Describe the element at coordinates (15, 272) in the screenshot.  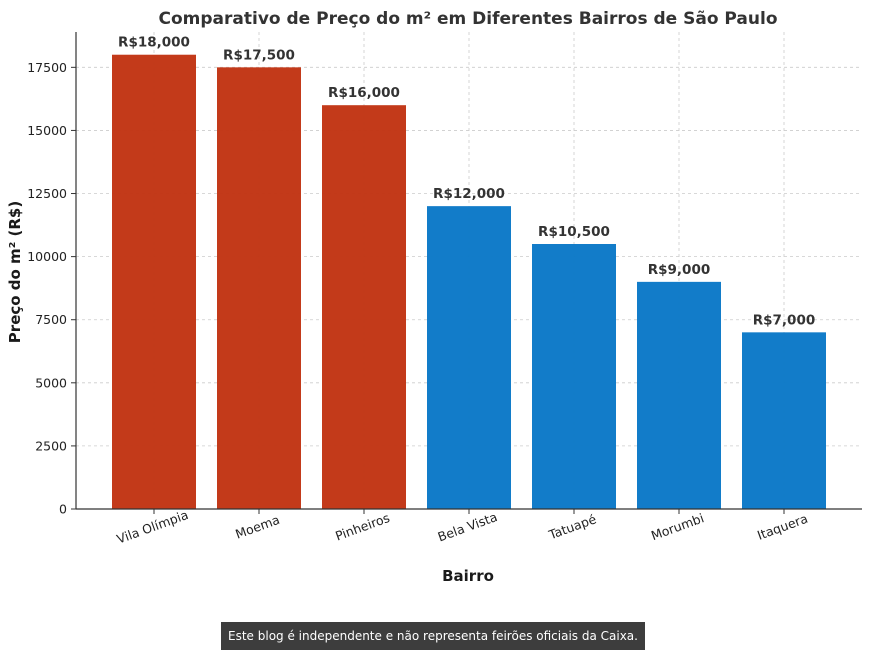
I see `y-axis-label: Preço do m² (R$)` at that location.